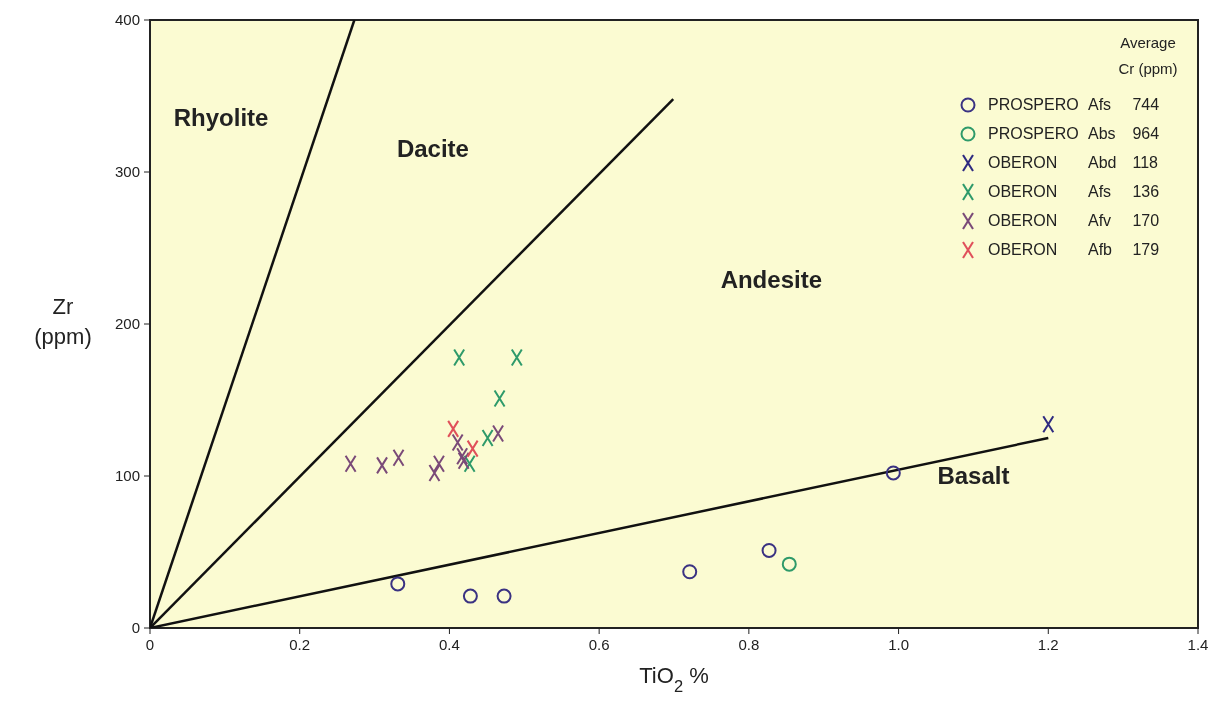 This screenshot has height=707, width=1224. I want to click on legend-title: Average Cr (ppm), so click(1148, 55).